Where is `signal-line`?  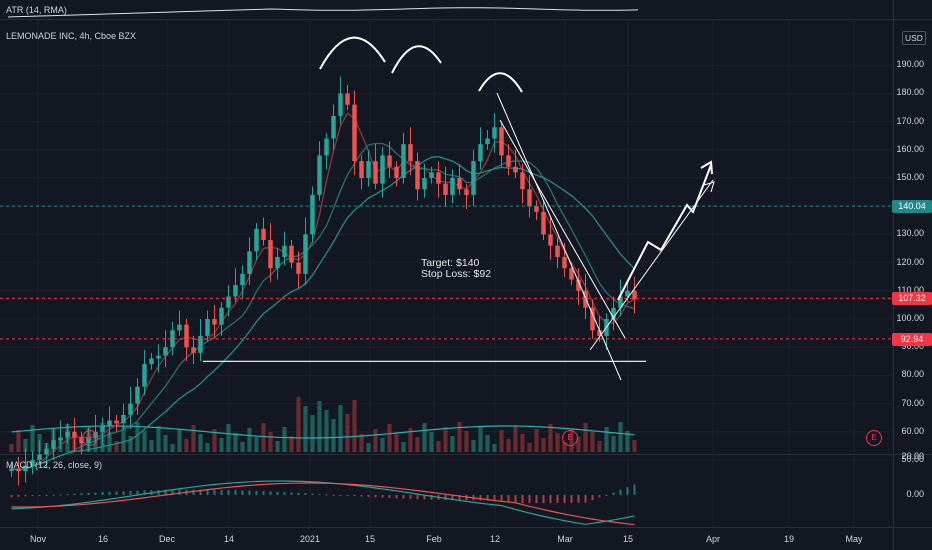
signal-line is located at coordinates (323, 504).